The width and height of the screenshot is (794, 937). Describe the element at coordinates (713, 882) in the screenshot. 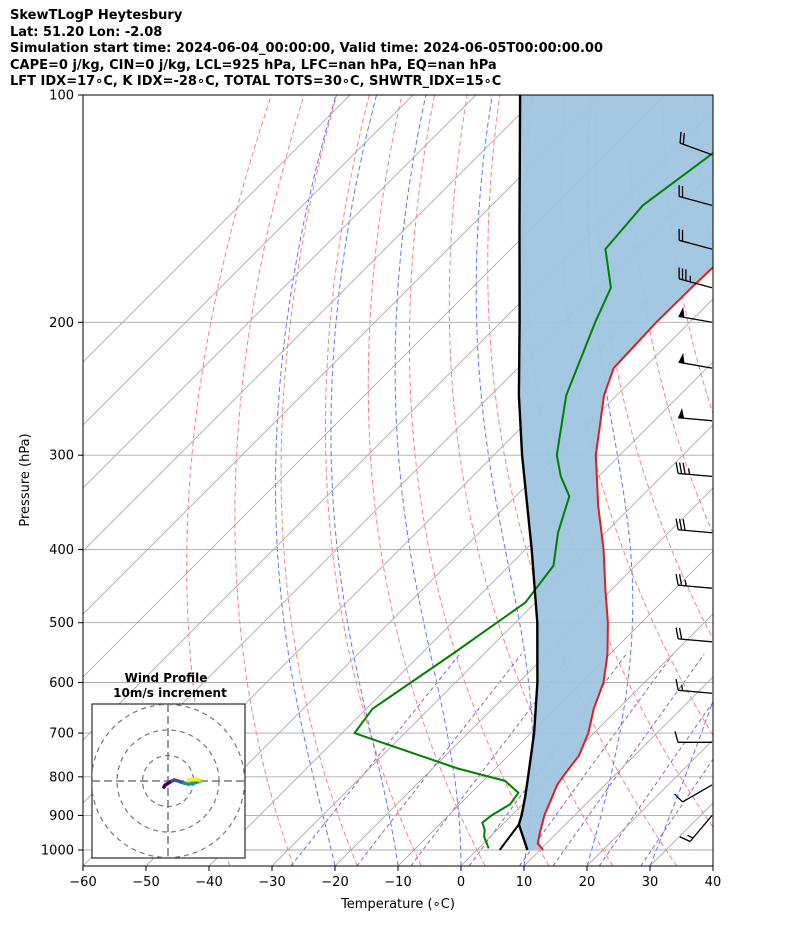

I see `x-tick-label: 40` at that location.